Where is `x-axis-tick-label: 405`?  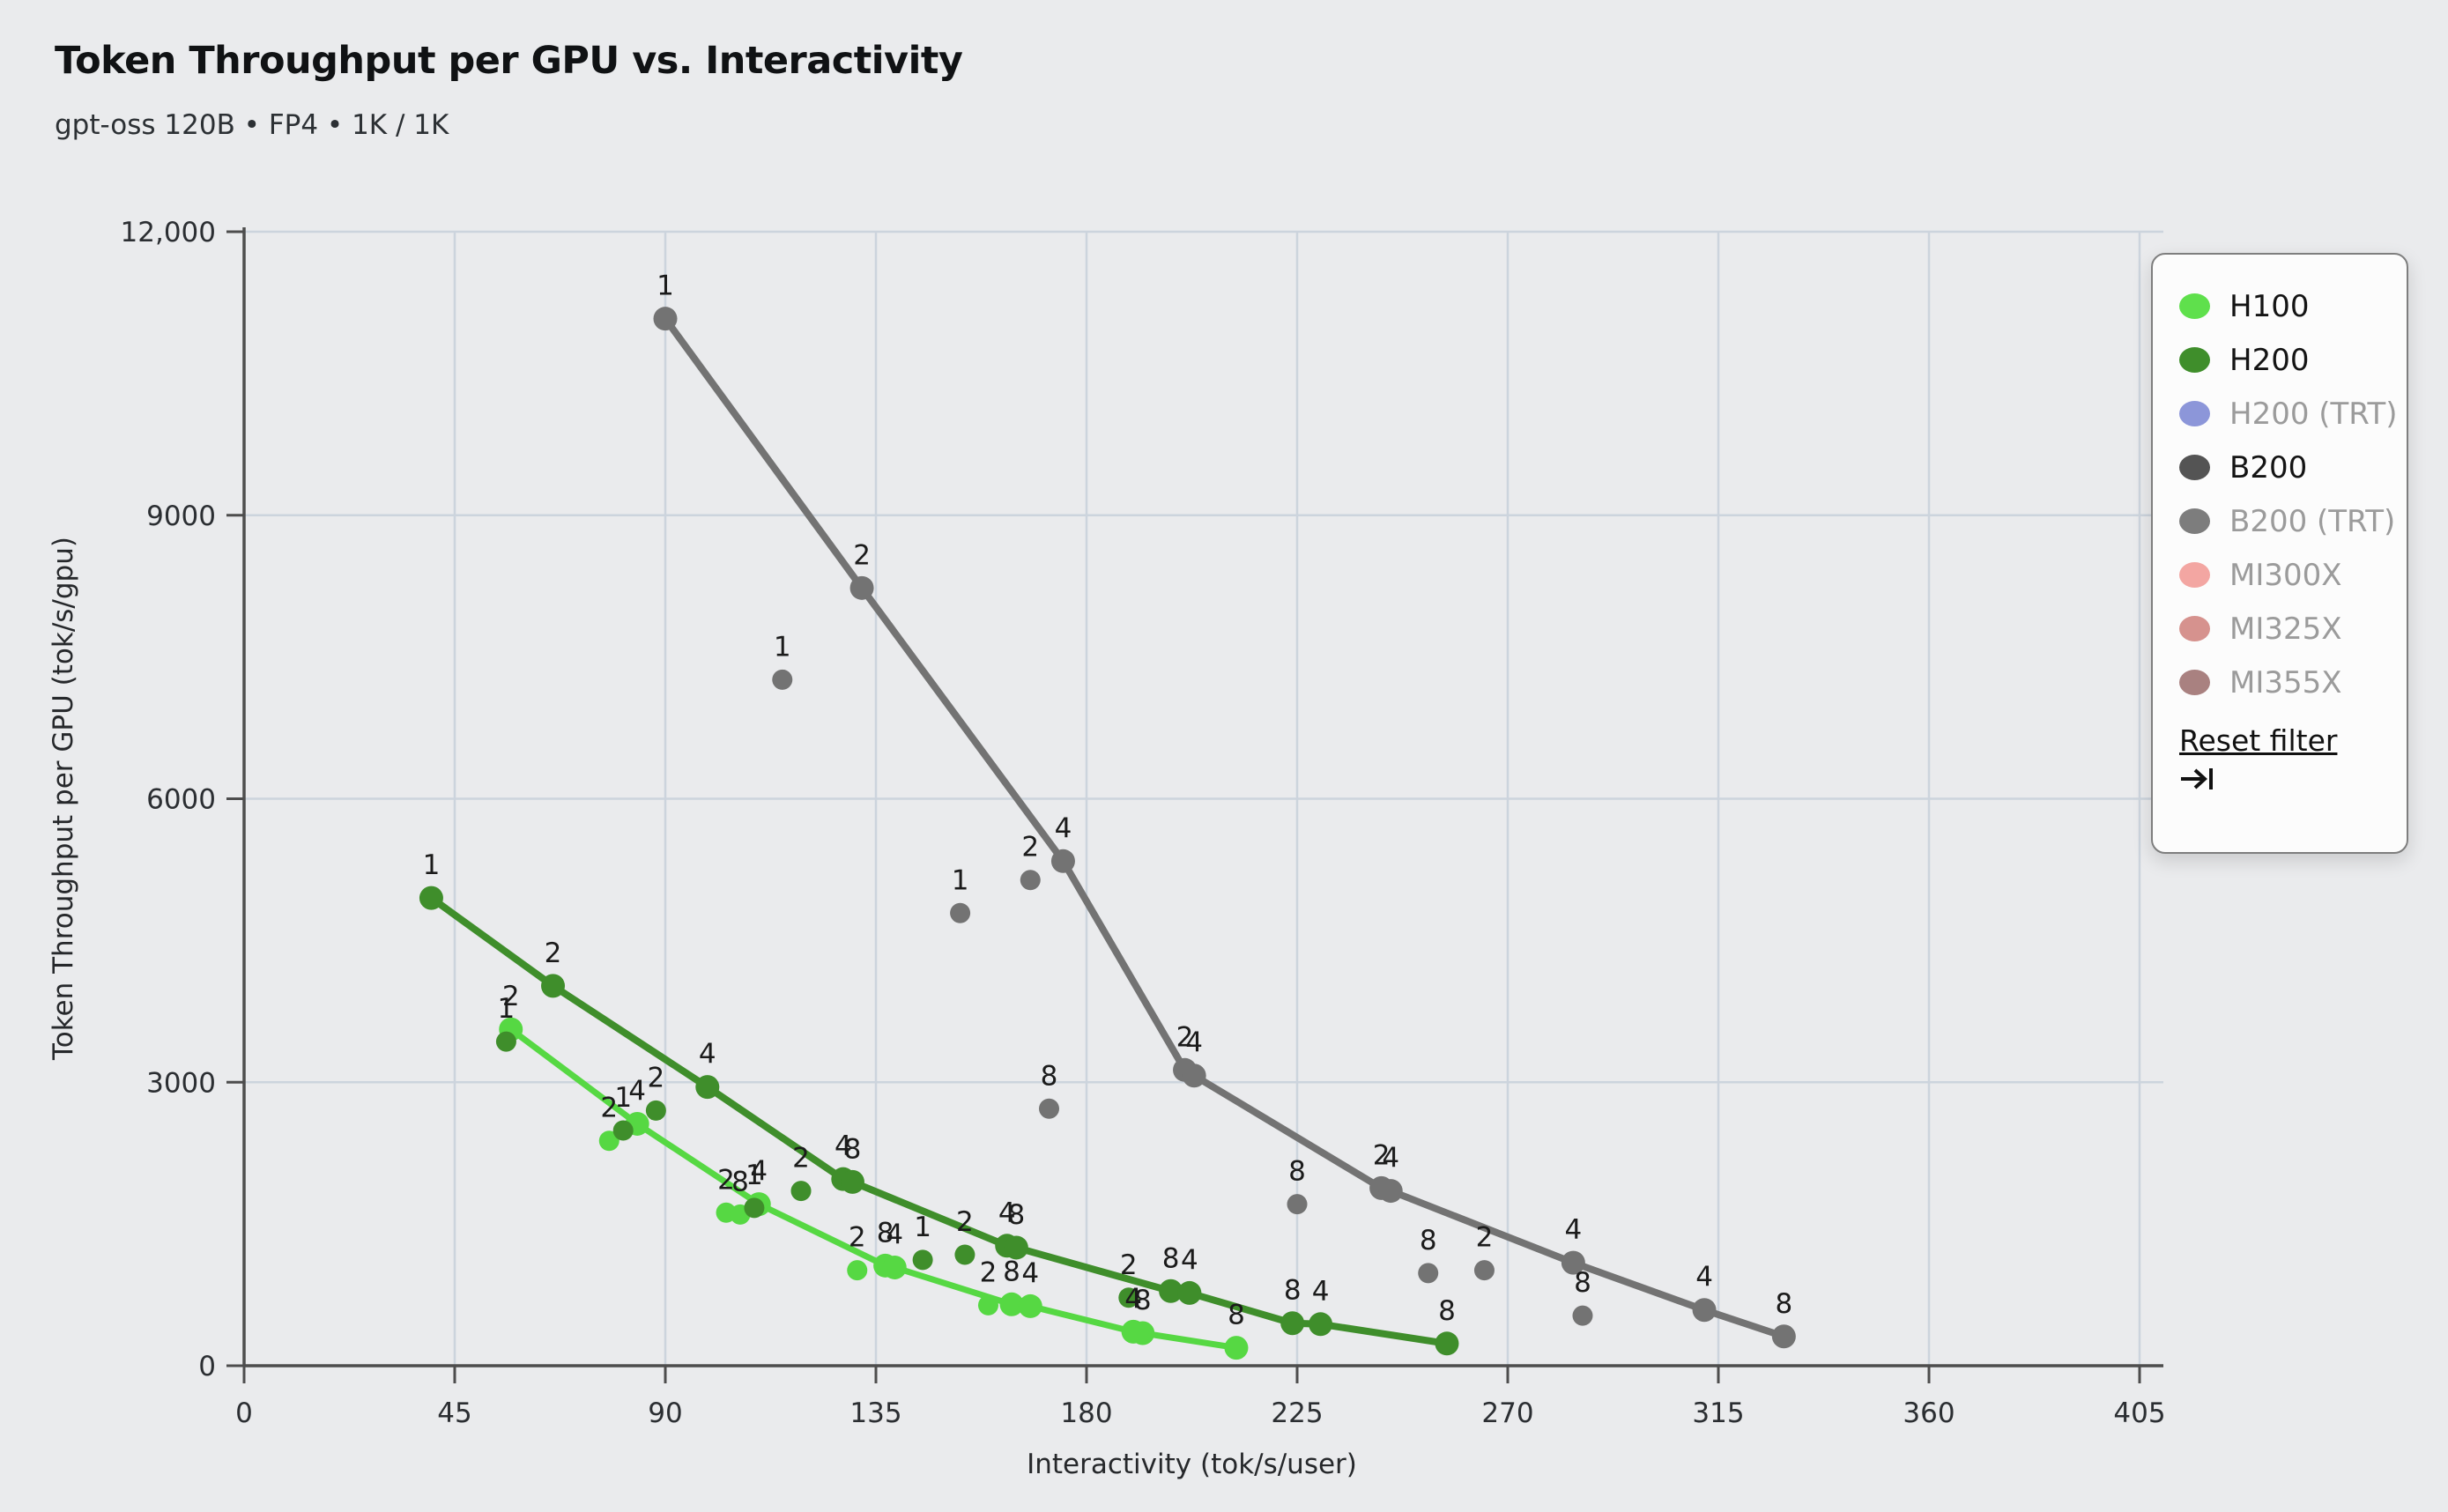
x-axis-tick-label: 405 is located at coordinates (2139, 1413).